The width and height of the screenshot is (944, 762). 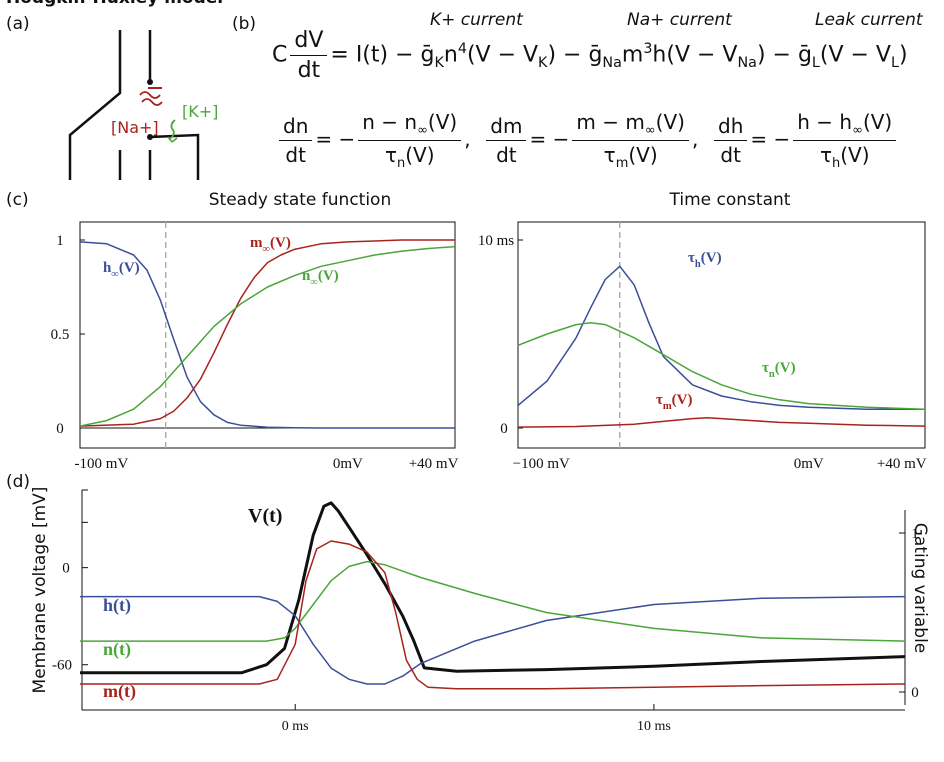 What do you see at coordinates (18, 482) in the screenshot?
I see `panel-label-d: (d)` at bounding box center [18, 482].